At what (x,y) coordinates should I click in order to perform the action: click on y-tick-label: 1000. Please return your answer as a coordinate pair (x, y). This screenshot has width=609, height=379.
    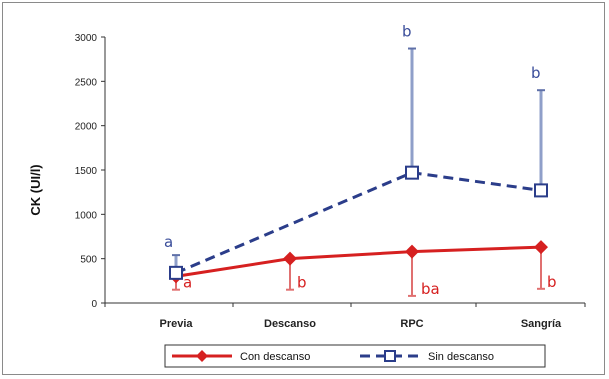
    Looking at the image, I should click on (86, 215).